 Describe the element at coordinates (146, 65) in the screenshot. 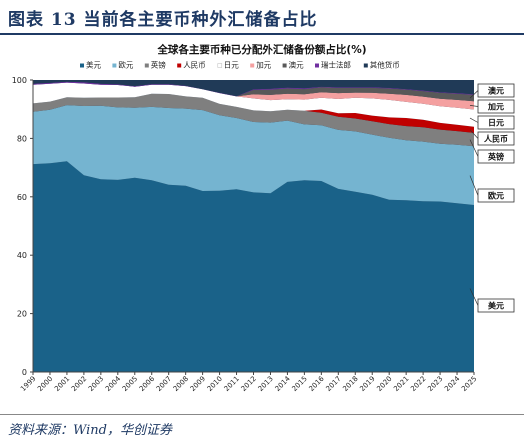

I see `legend-swatch-英镑` at that location.